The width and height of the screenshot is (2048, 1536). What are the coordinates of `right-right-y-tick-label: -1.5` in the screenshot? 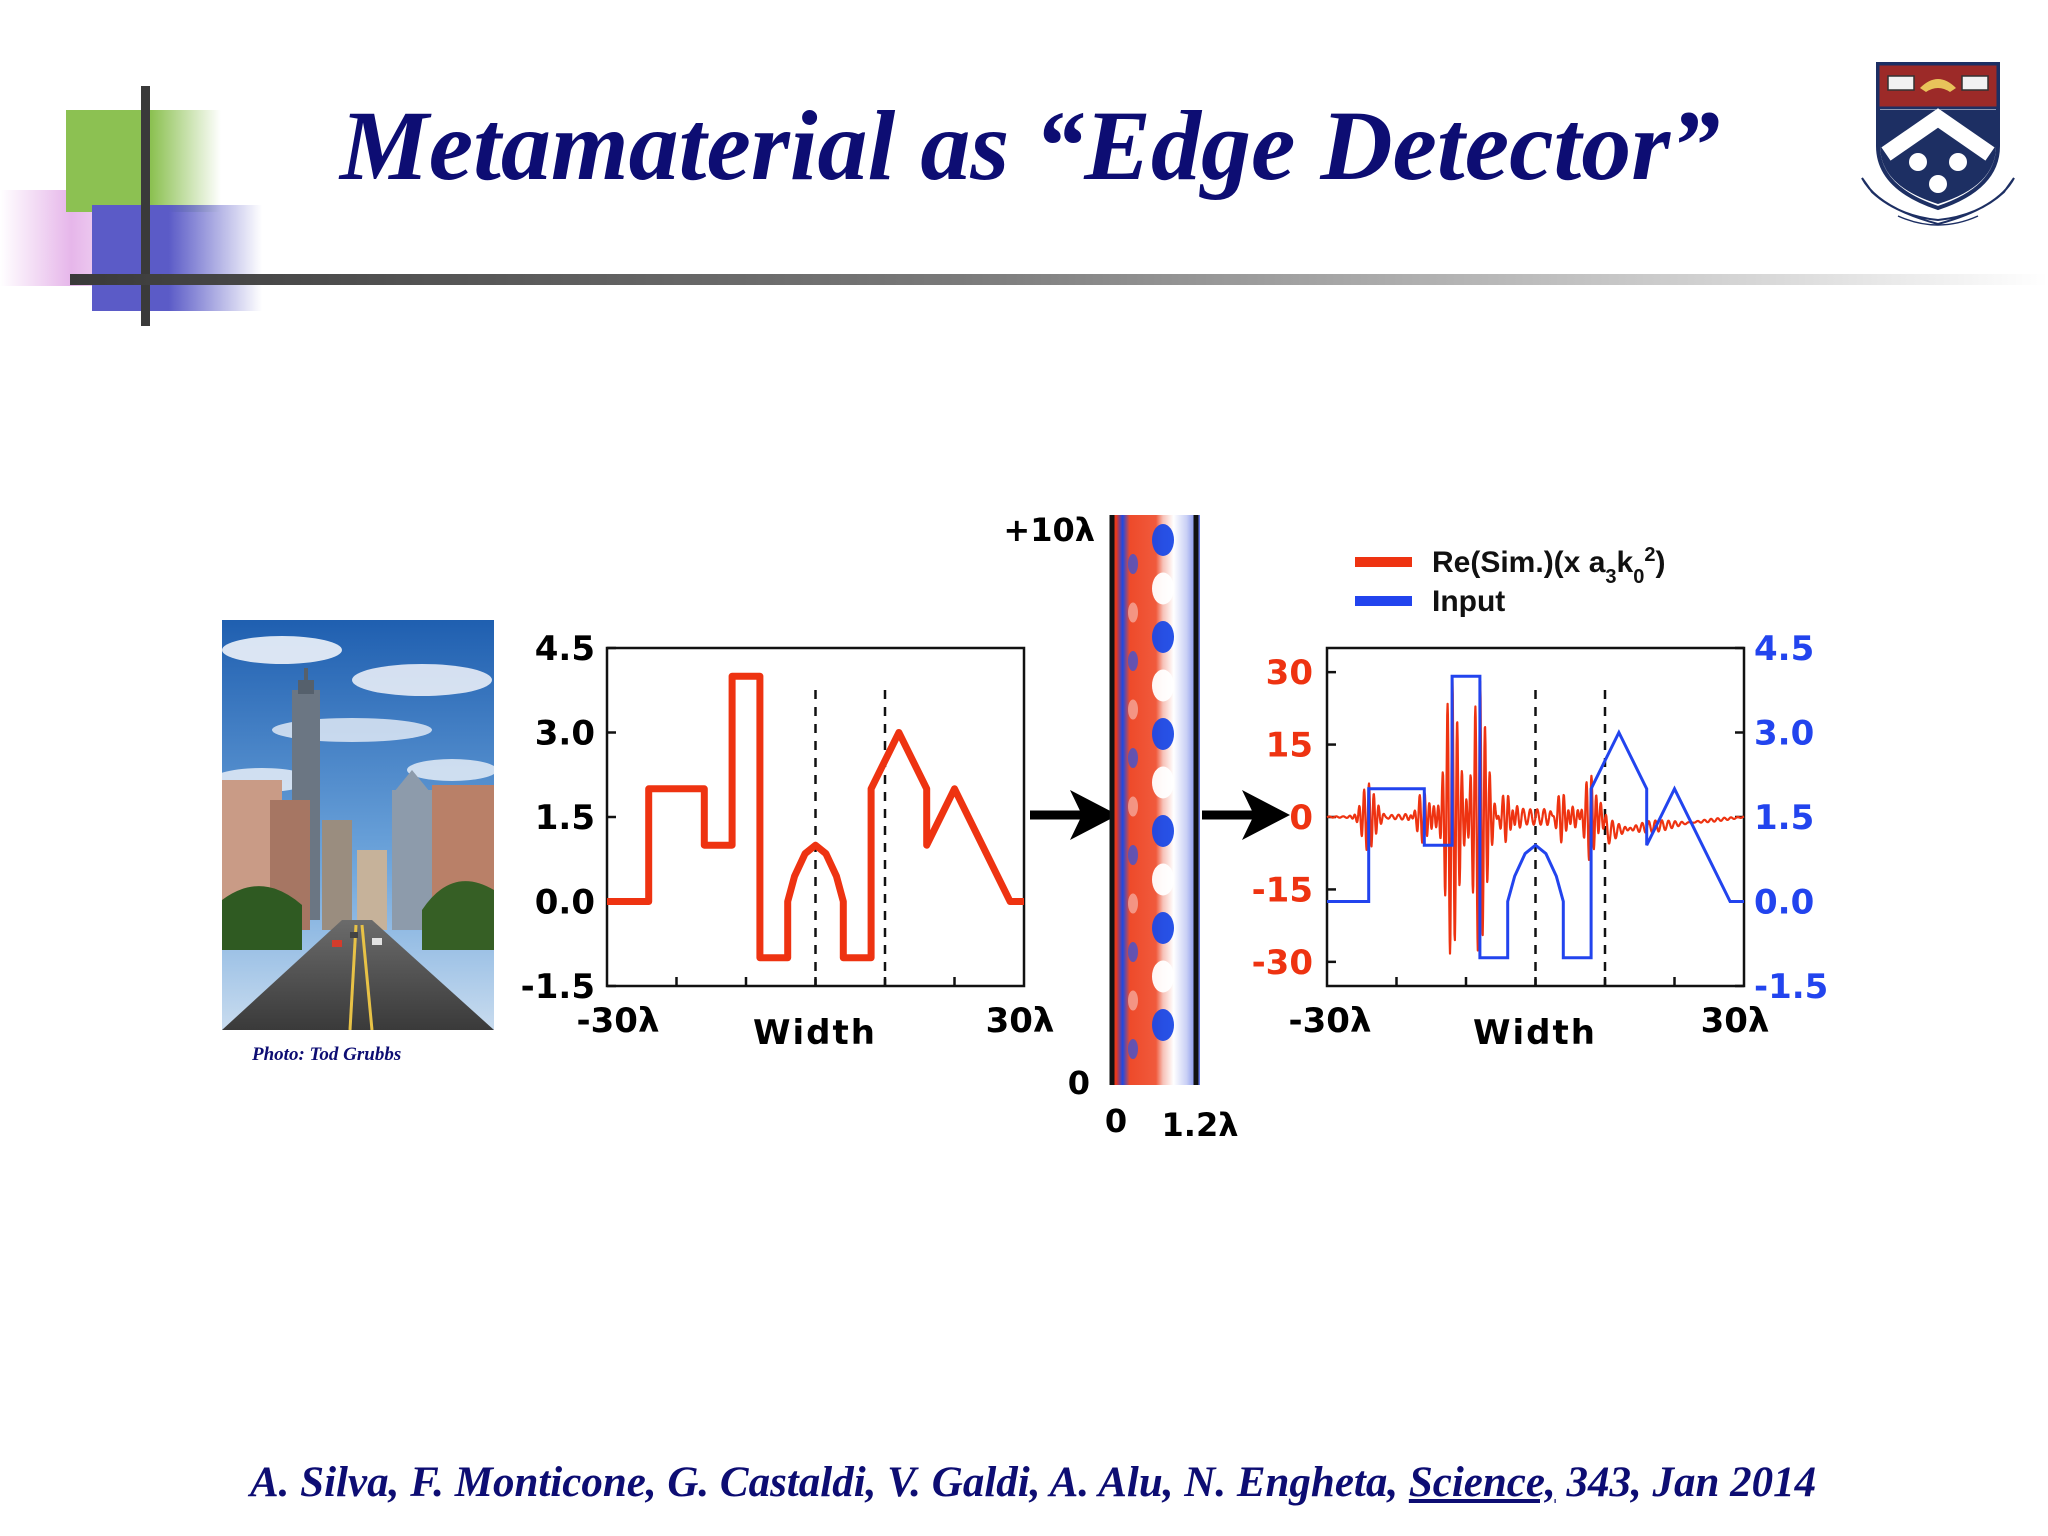 It's located at (1791, 987).